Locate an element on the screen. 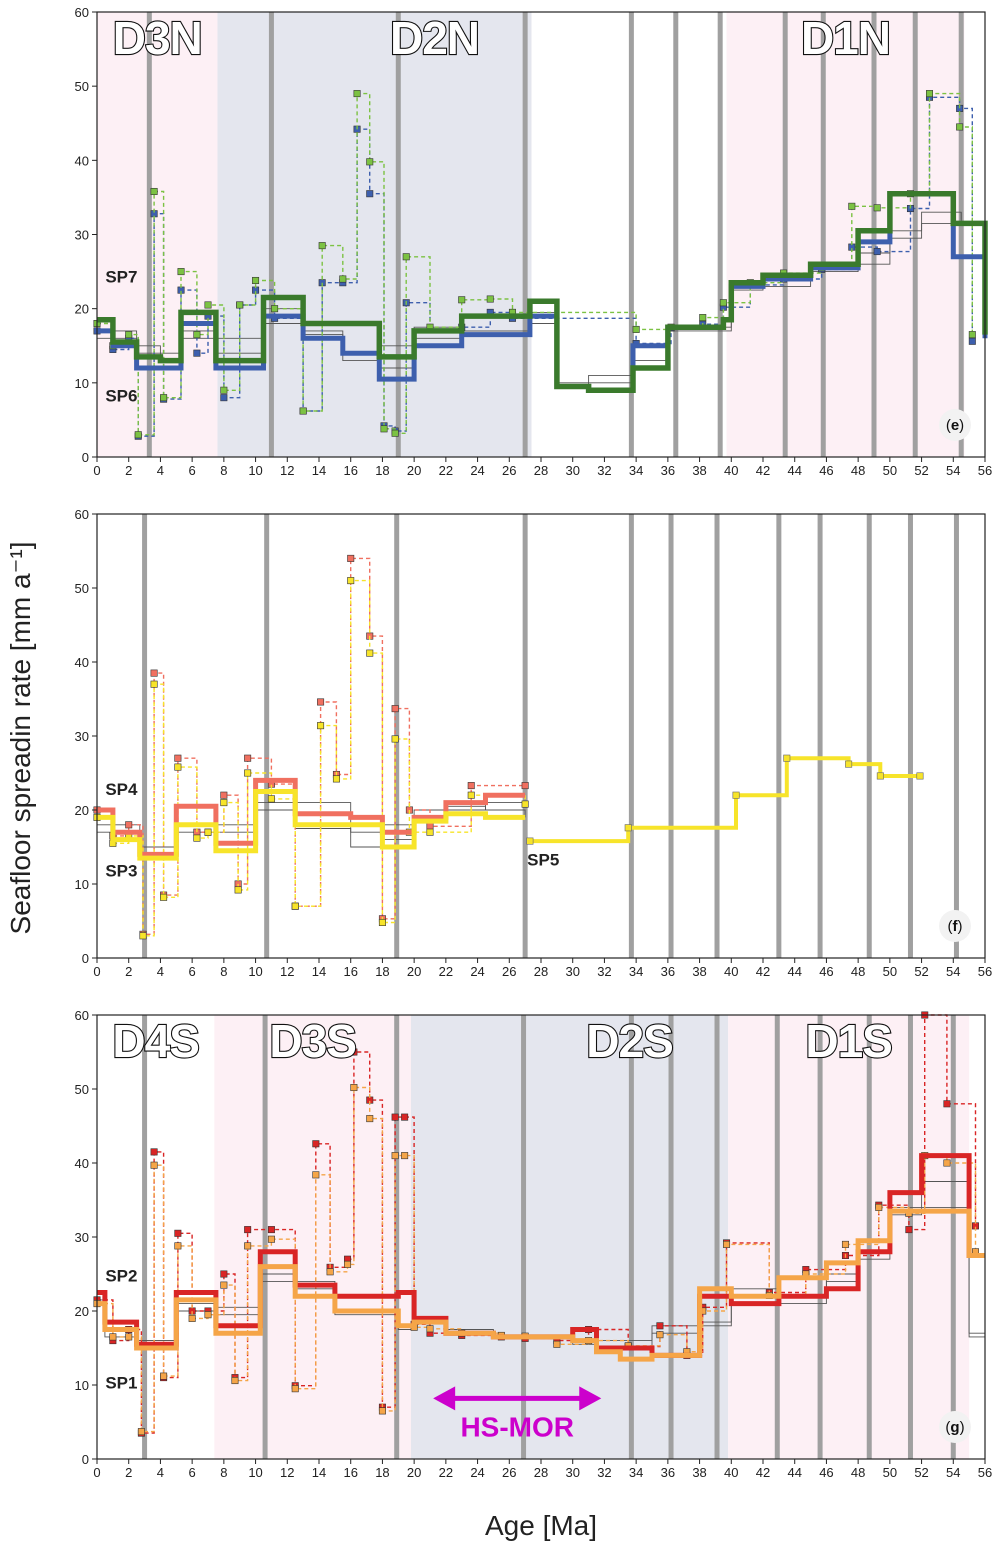 This screenshot has height=1543, width=1004. y-tick-label: 10 is located at coordinates (82, 884).